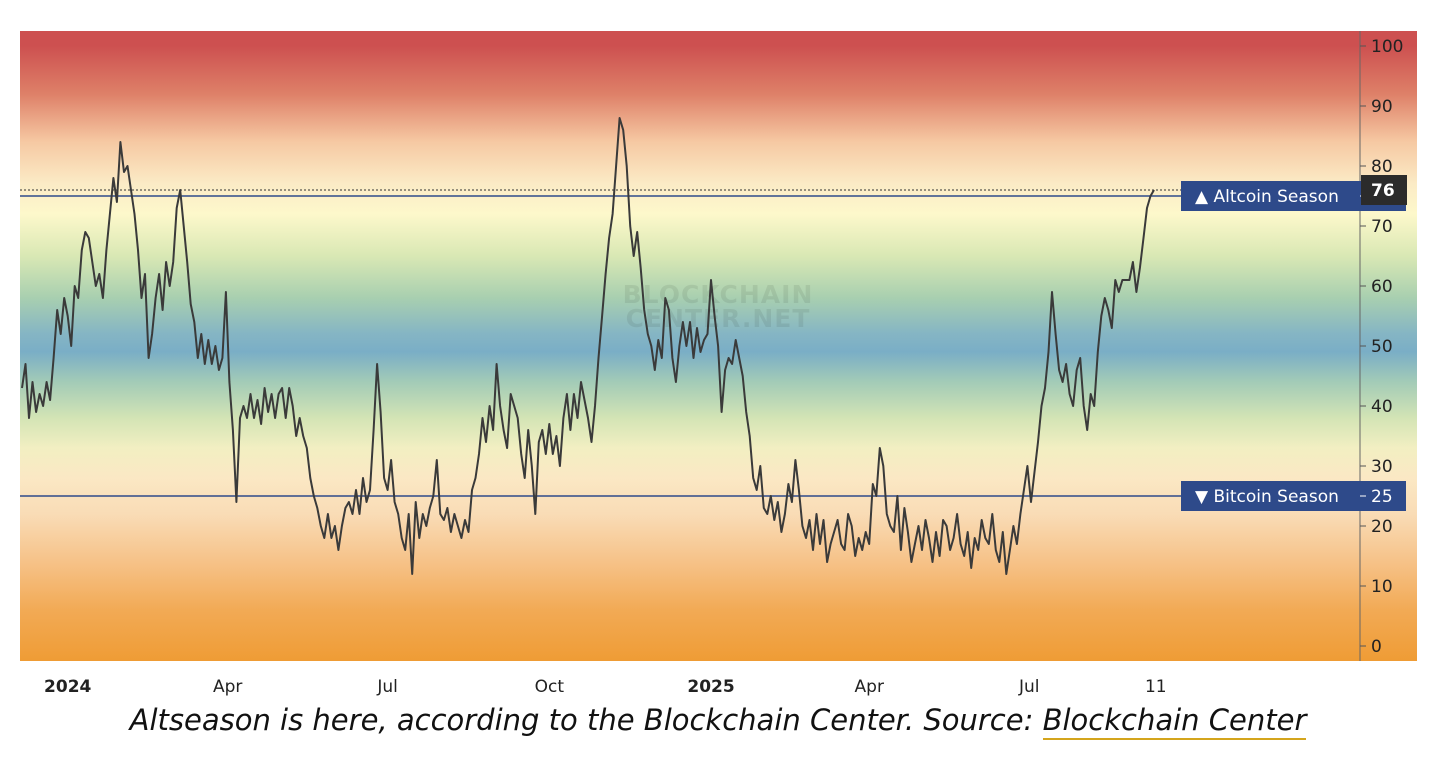  What do you see at coordinates (67, 687) in the screenshot?
I see `x-tick-label: 2024` at bounding box center [67, 687].